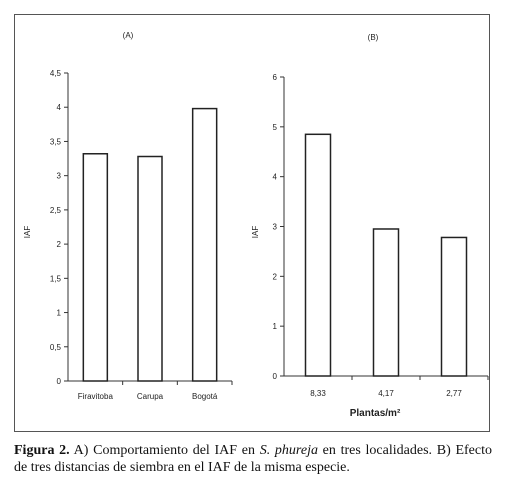  I want to click on chart-a-y-tick-label: 0, so click(59, 381).